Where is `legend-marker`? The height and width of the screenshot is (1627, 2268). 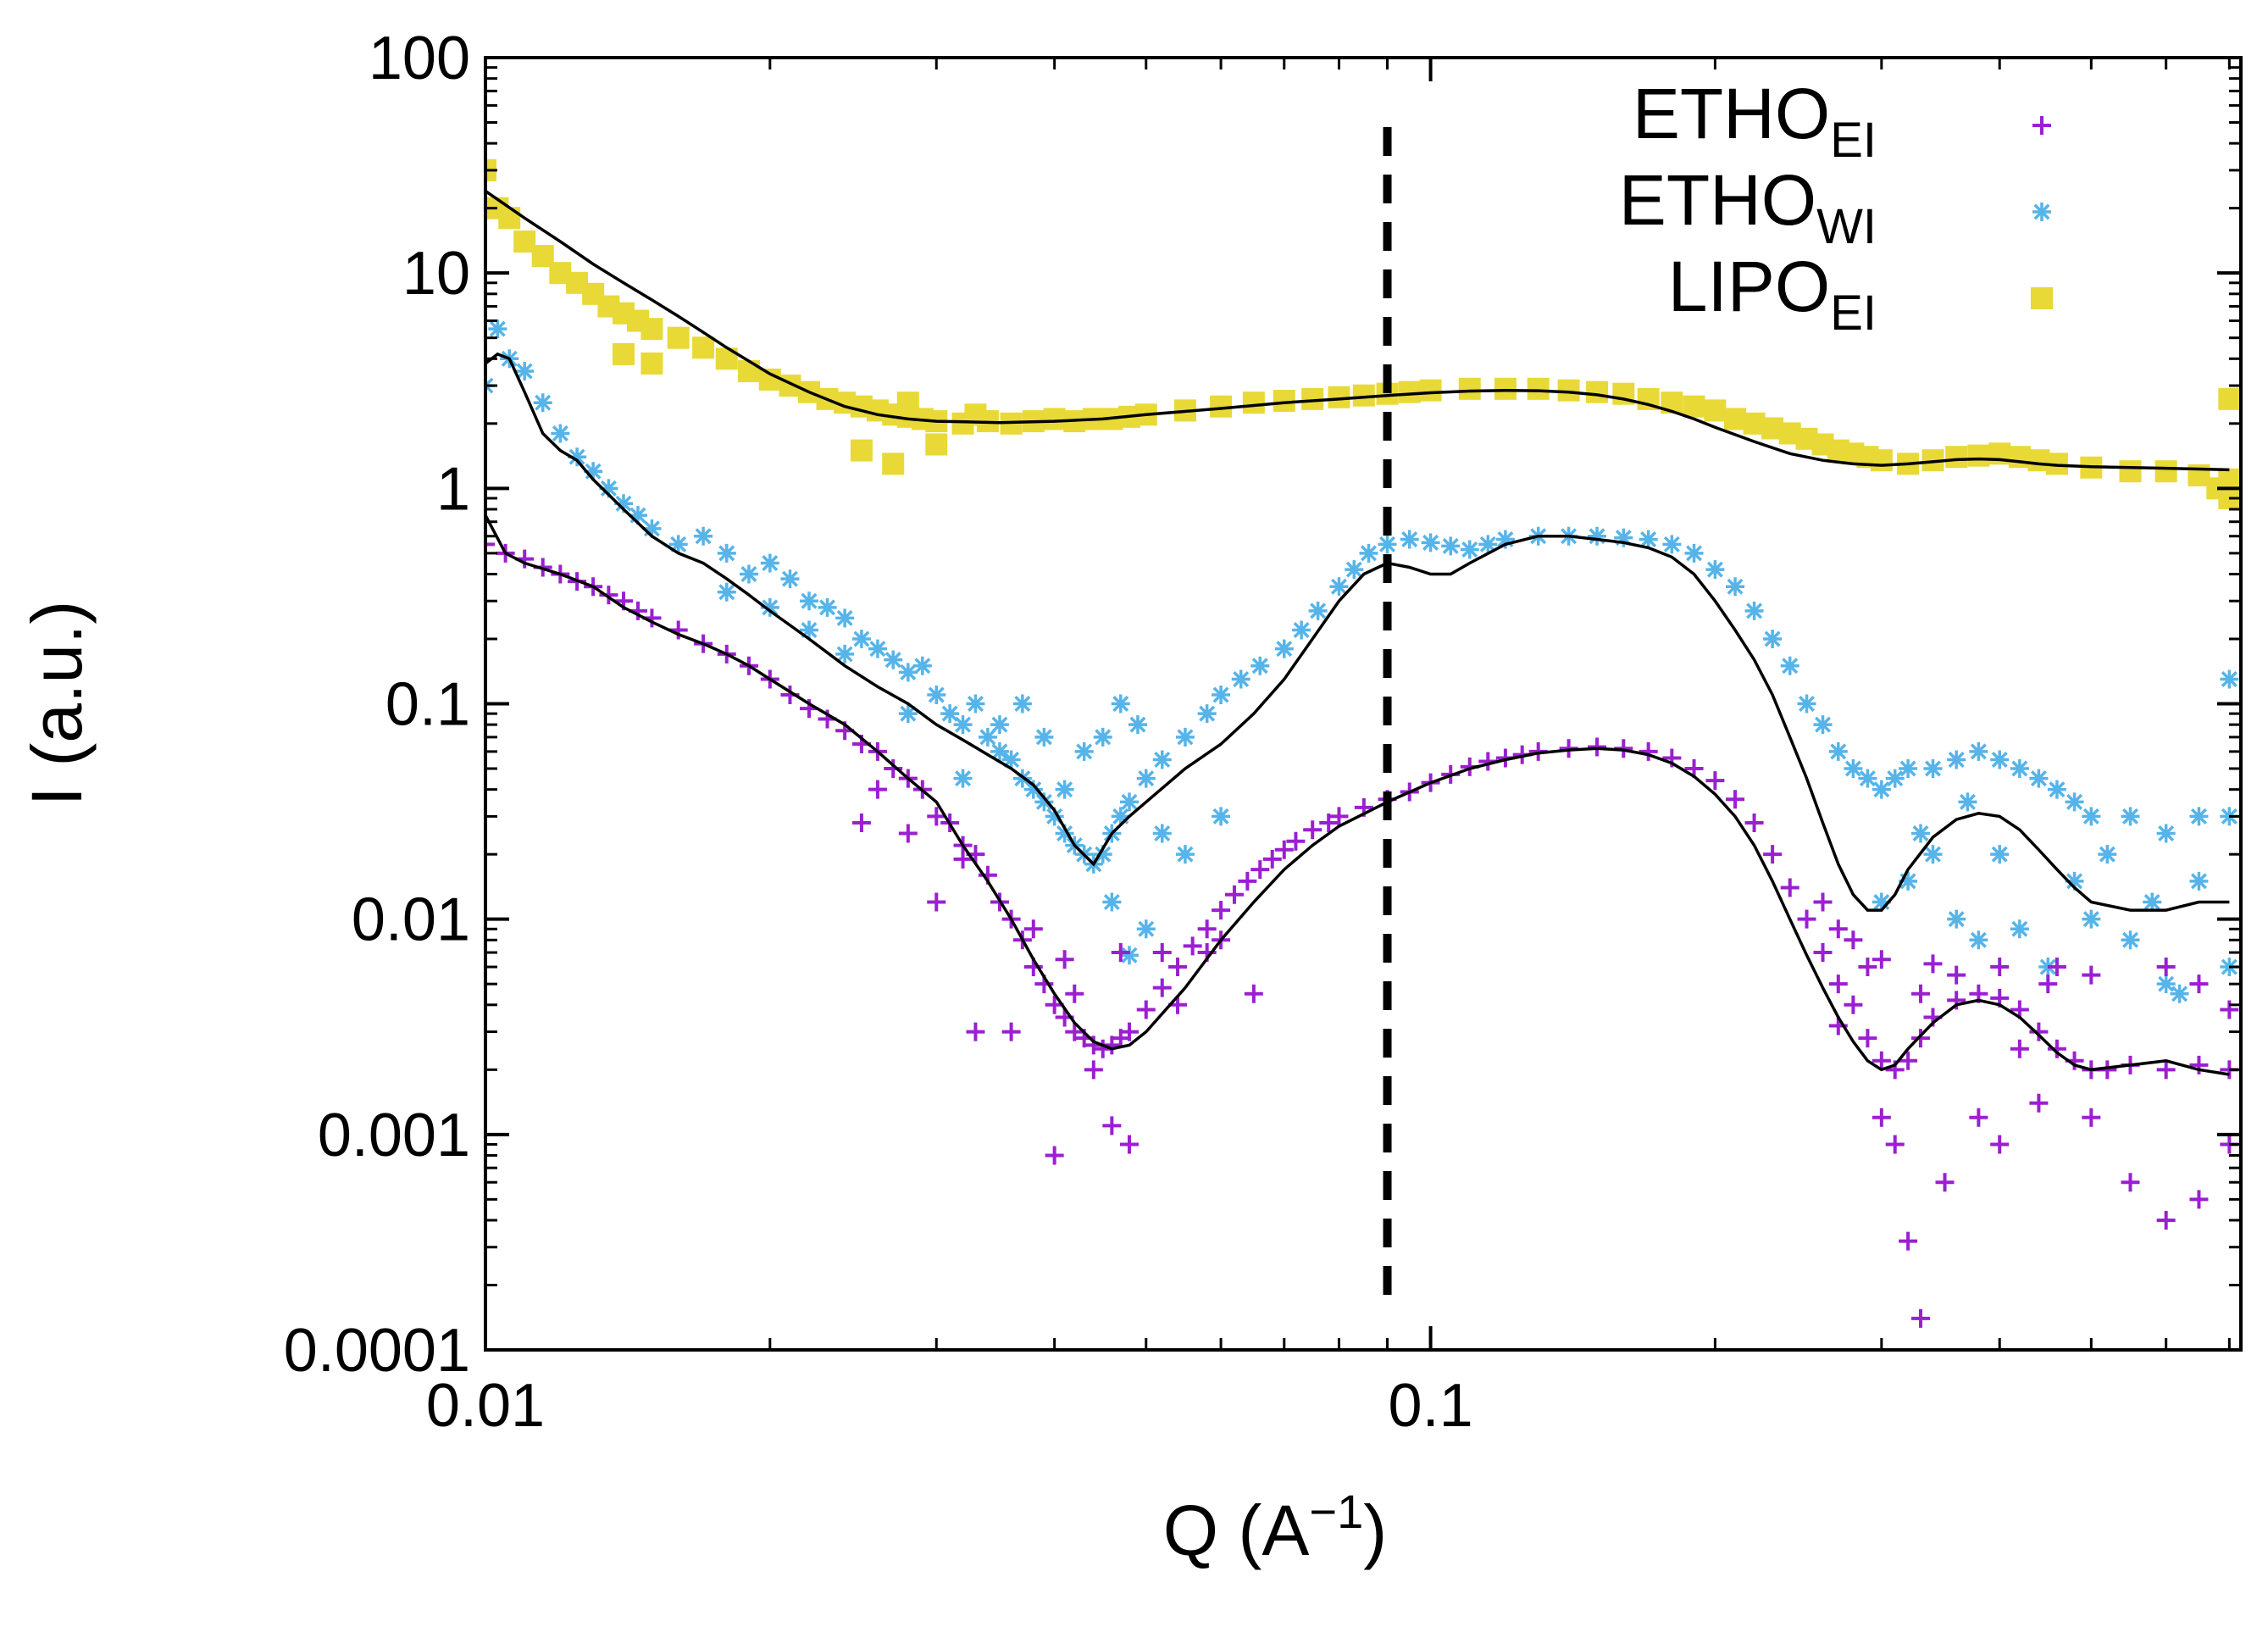
legend-marker is located at coordinates (2041, 212).